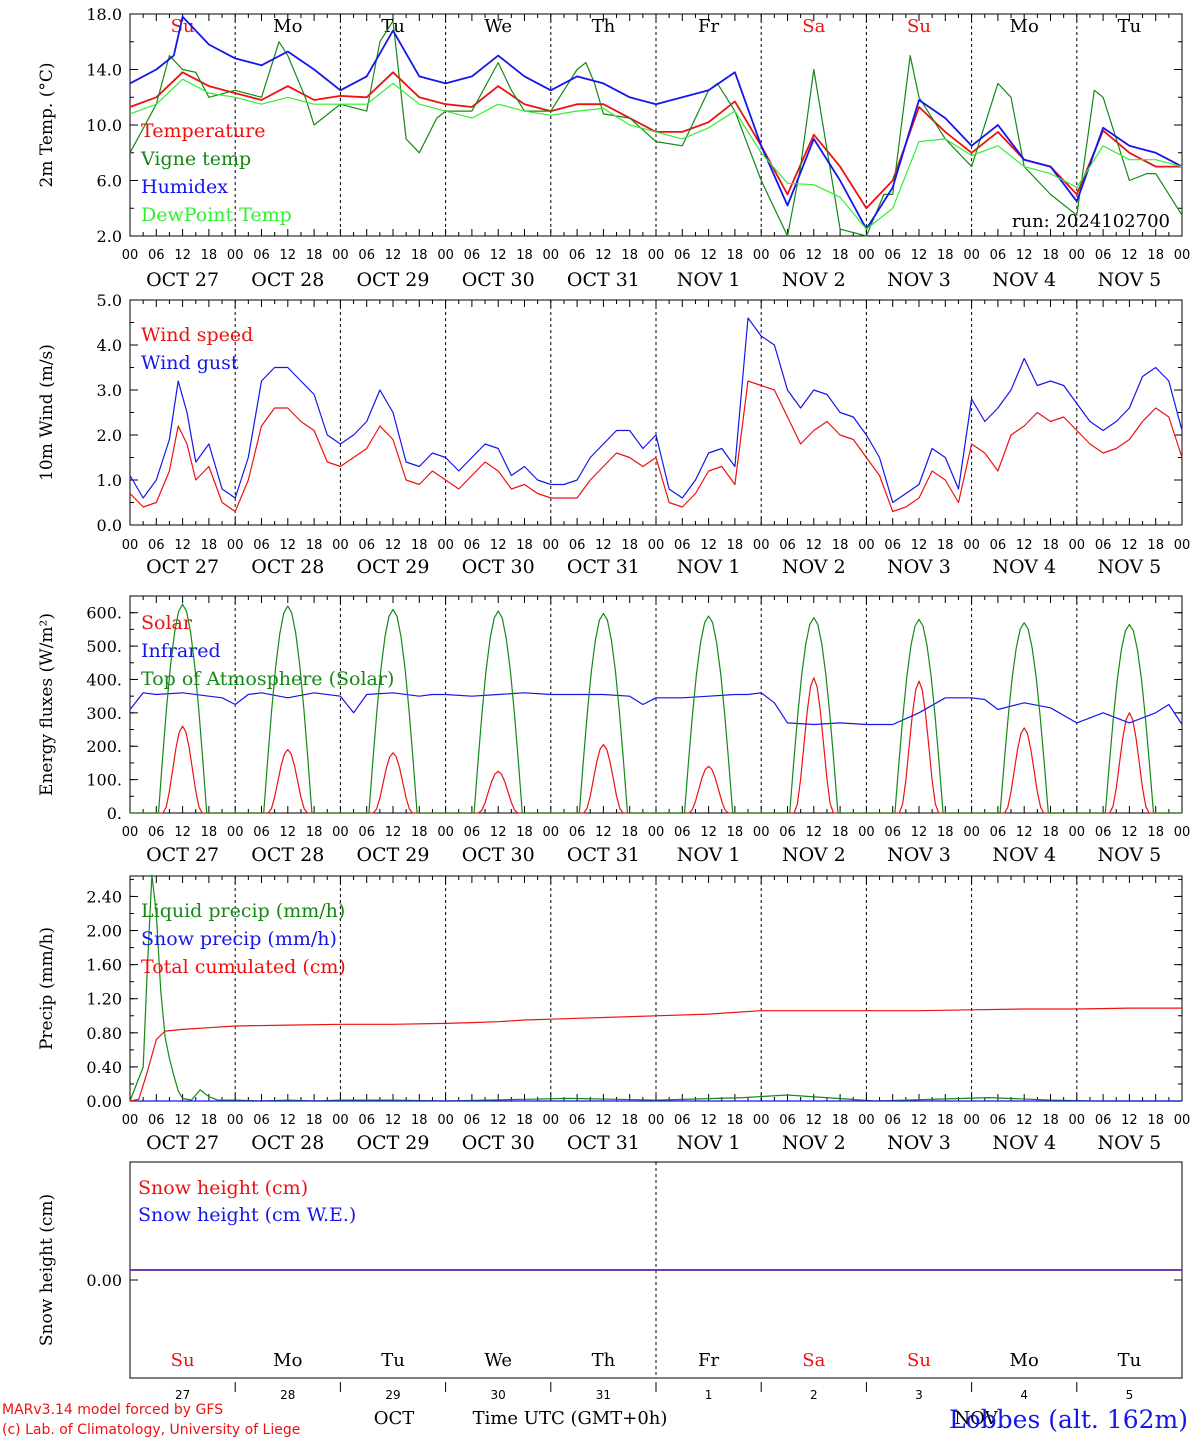 The image size is (1194, 1440). I want to click on day-number-label: 2, so click(814, 1395).